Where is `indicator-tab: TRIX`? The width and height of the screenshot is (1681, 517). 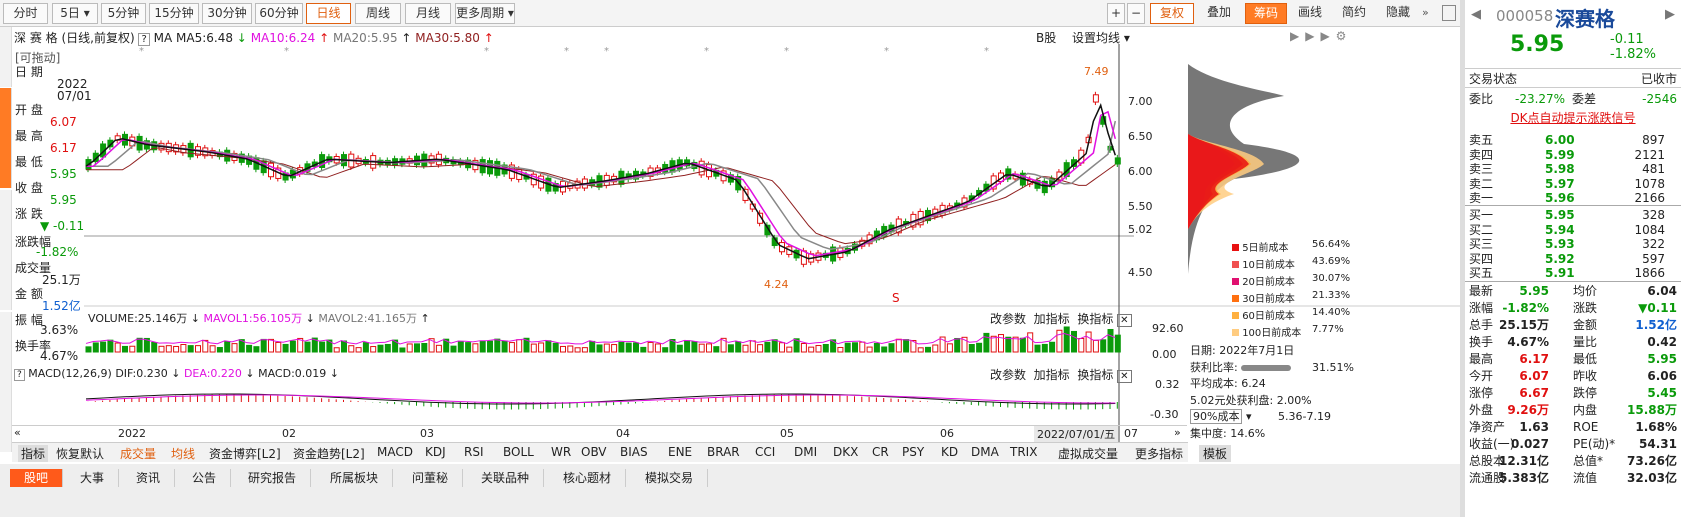 indicator-tab: TRIX is located at coordinates (1024, 452).